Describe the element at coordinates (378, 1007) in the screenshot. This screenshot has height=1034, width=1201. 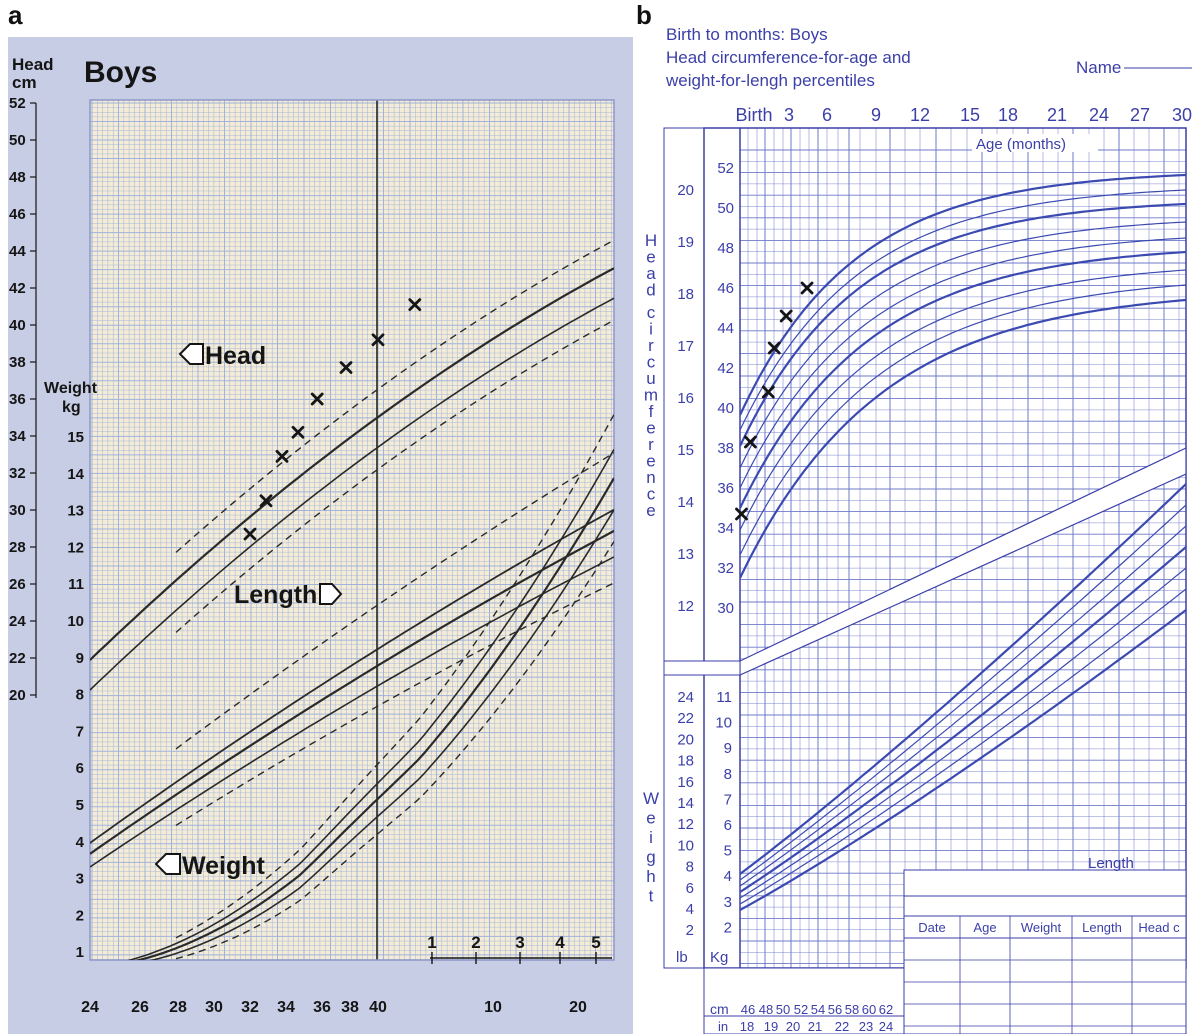
I see `x-axis-tick-label: 40` at that location.